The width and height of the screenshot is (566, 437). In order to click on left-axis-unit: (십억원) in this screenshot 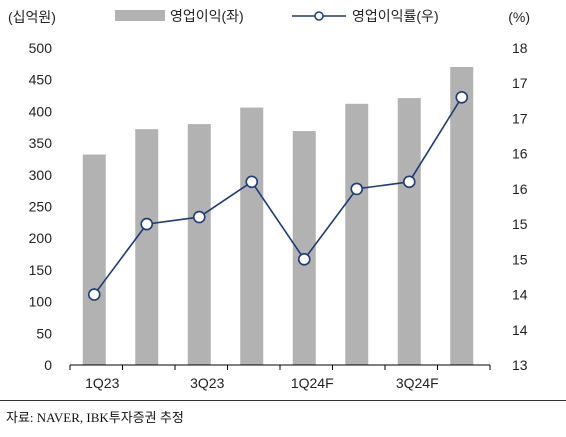, I will do `click(32, 17)`.